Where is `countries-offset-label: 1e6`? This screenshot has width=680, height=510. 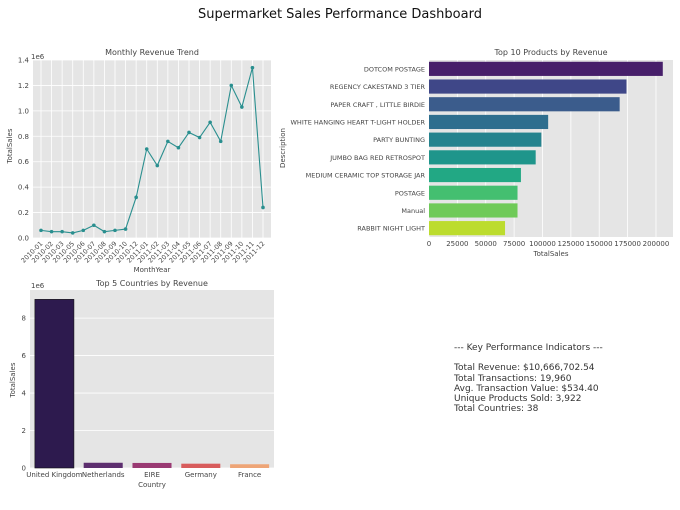
countries-offset-label: 1e6 is located at coordinates (38, 286).